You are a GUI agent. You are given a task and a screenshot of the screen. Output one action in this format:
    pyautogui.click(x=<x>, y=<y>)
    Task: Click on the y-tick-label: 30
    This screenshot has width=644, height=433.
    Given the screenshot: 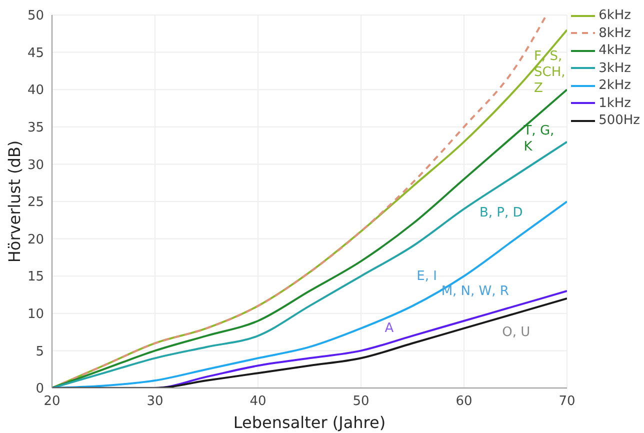 What is the action you would take?
    pyautogui.click(x=35, y=165)
    